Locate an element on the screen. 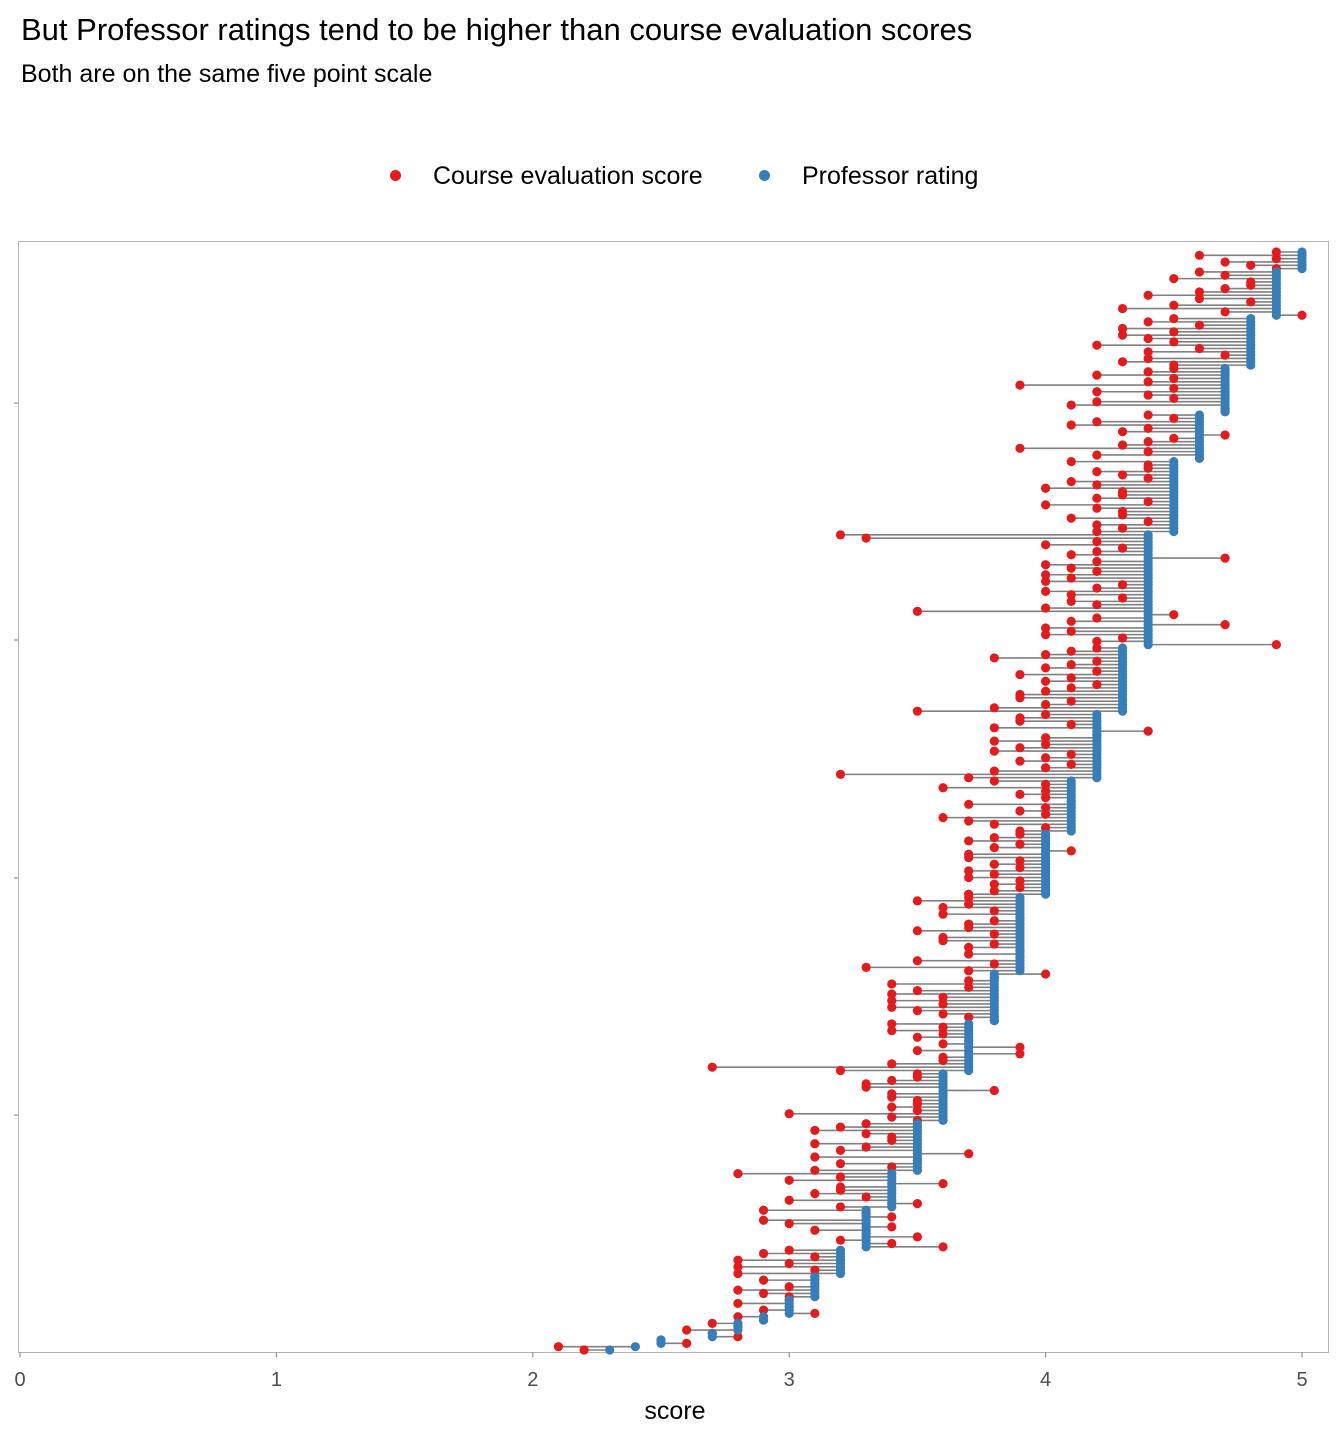  legend: Course evaluation score Professor rating is located at coordinates (672, 176).